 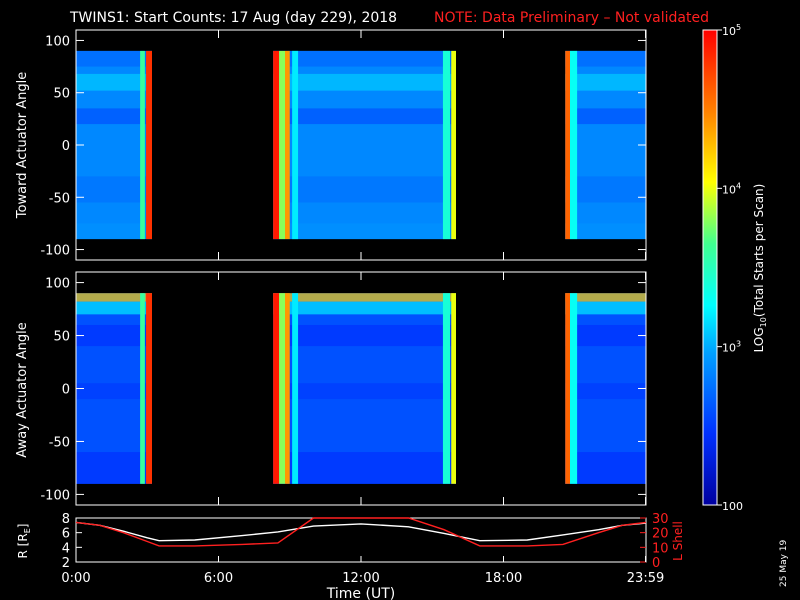 I want to click on y-tick-label-right: 10, so click(x=660, y=548).